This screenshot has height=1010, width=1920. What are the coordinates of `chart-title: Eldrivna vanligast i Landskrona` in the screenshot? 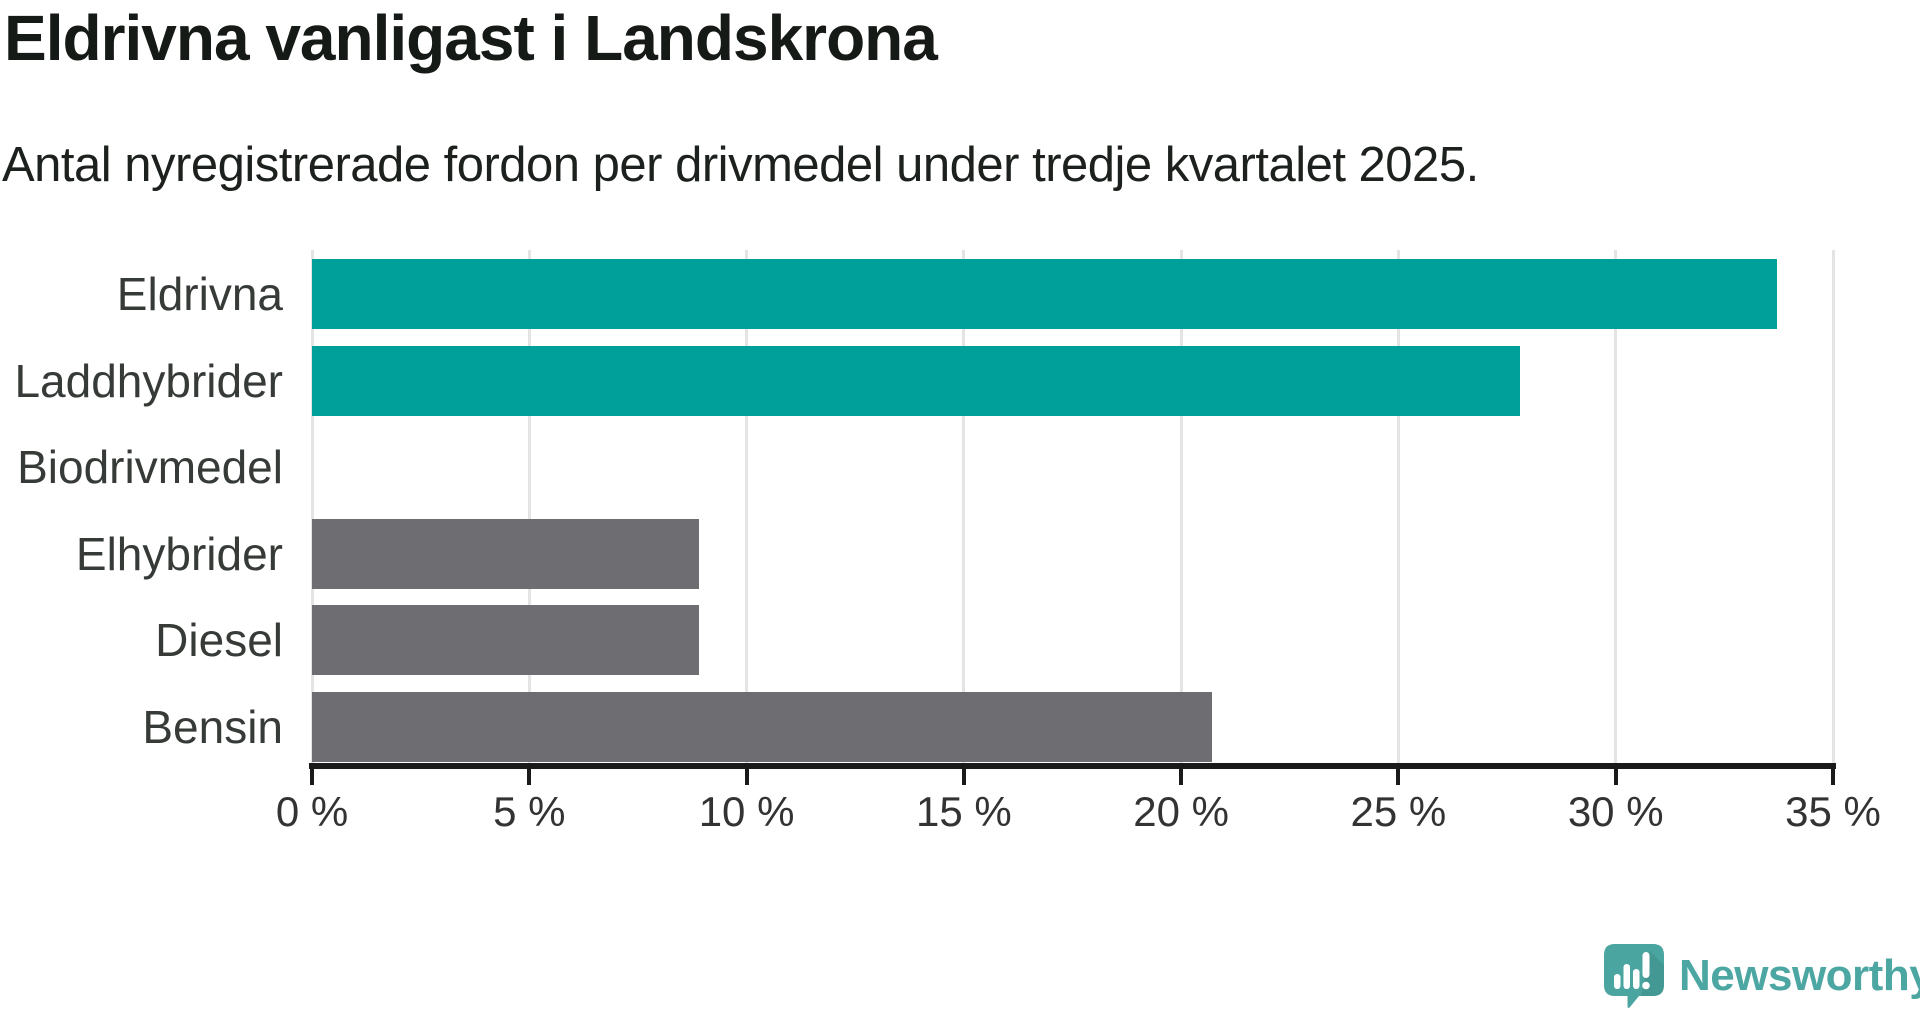 It's located at (471, 38).